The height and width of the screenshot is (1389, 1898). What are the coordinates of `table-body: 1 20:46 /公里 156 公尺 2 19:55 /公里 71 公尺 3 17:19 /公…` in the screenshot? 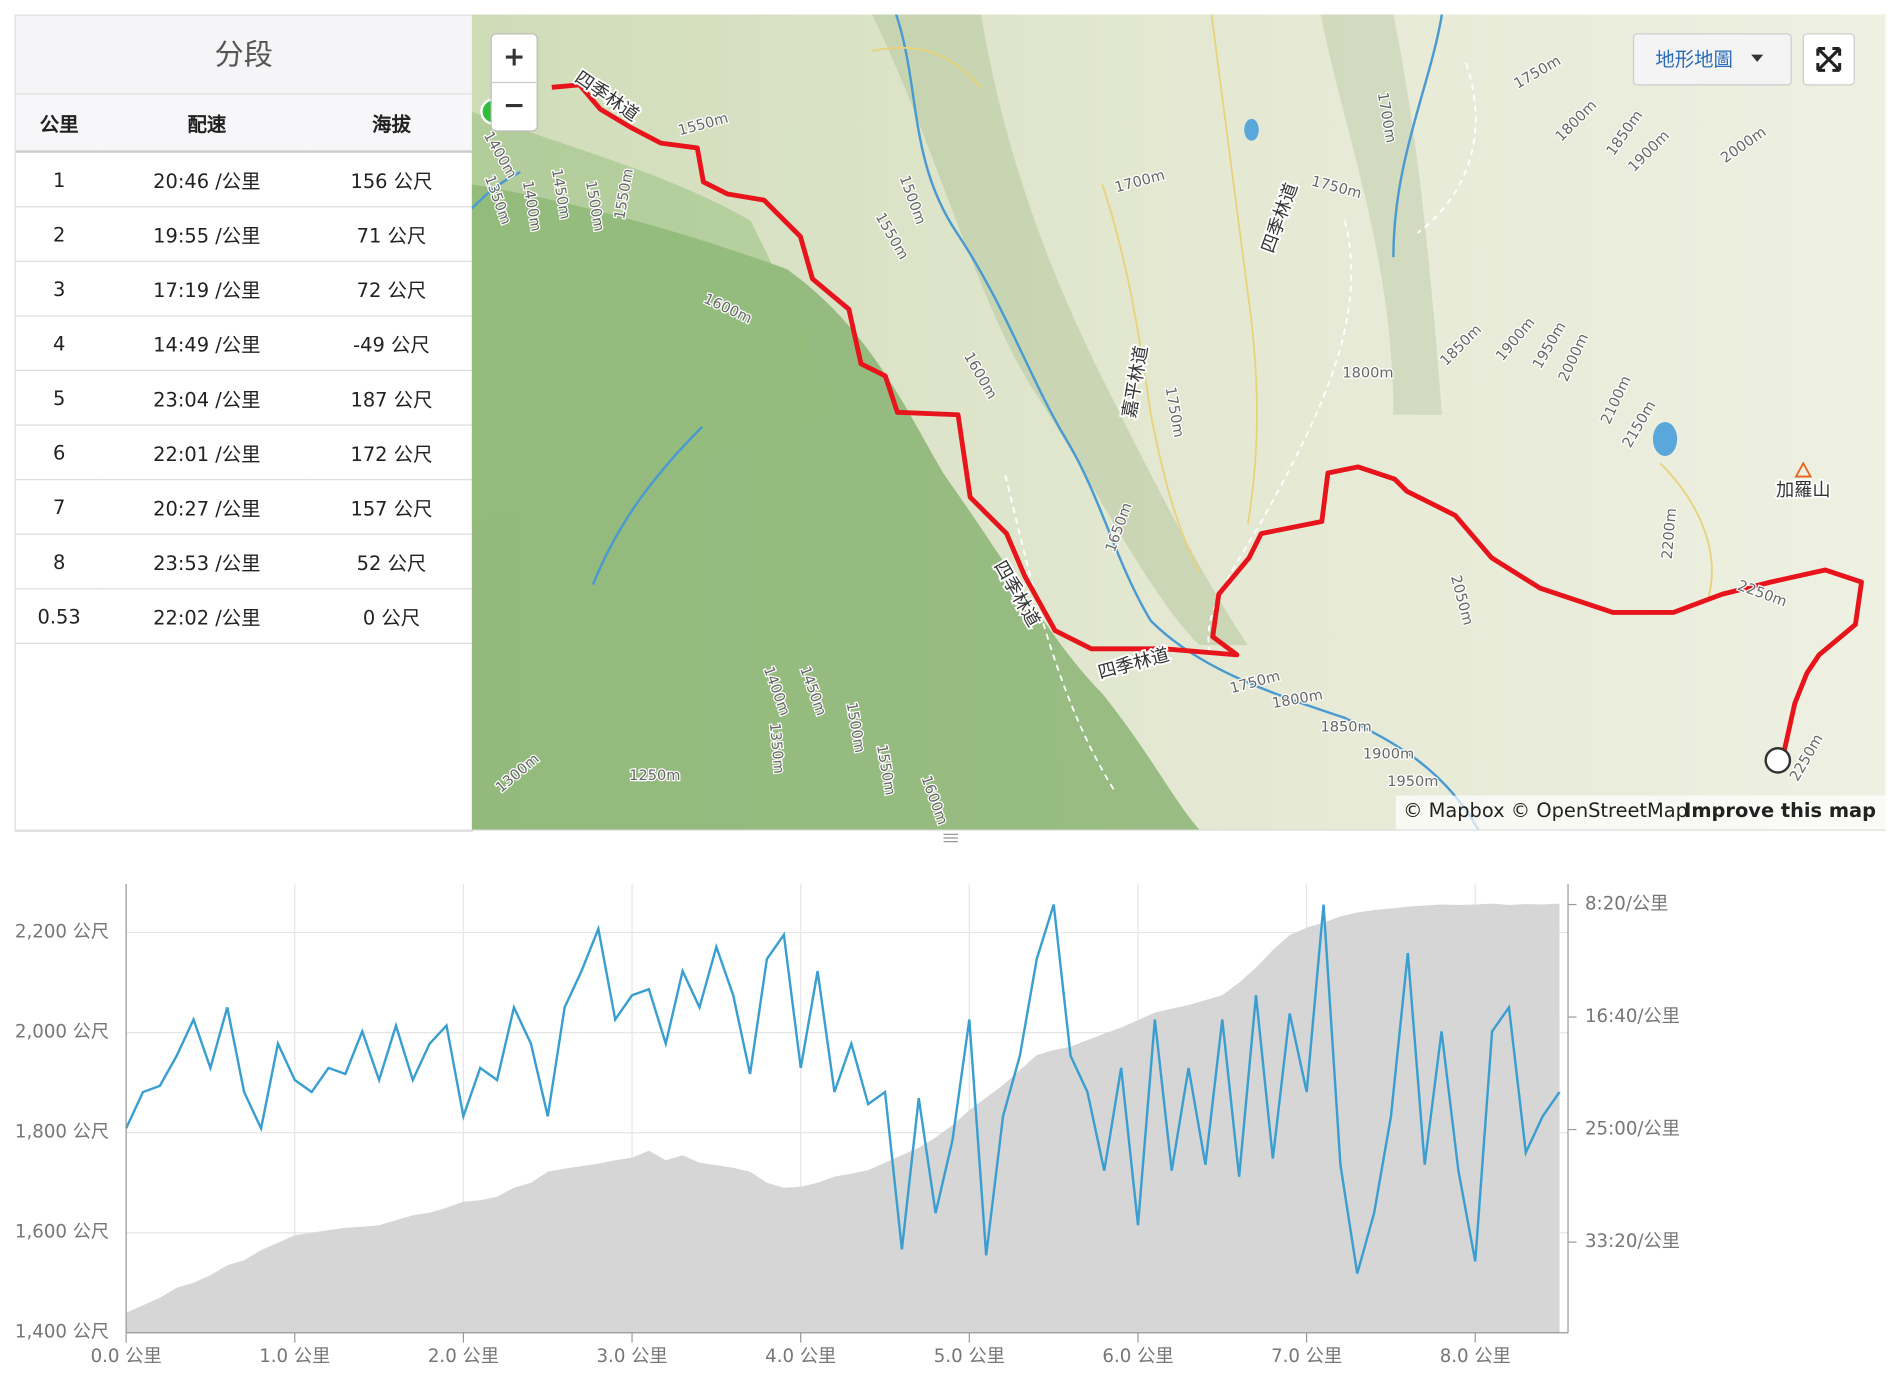 It's located at (243, 397).